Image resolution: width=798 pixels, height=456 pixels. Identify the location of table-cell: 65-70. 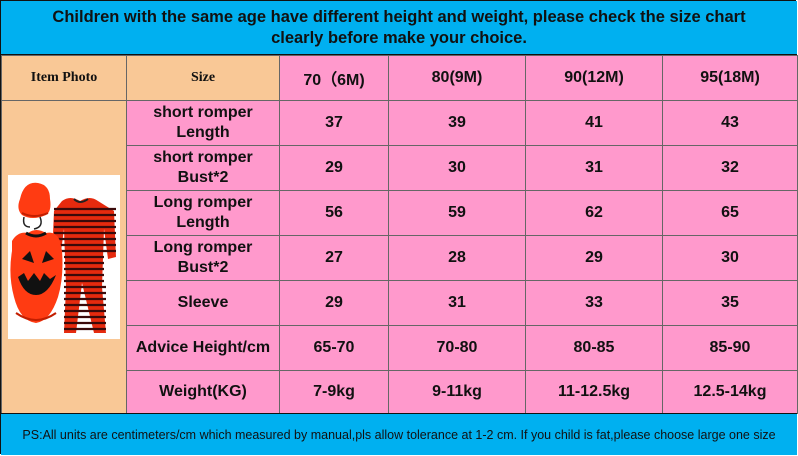
(334, 348).